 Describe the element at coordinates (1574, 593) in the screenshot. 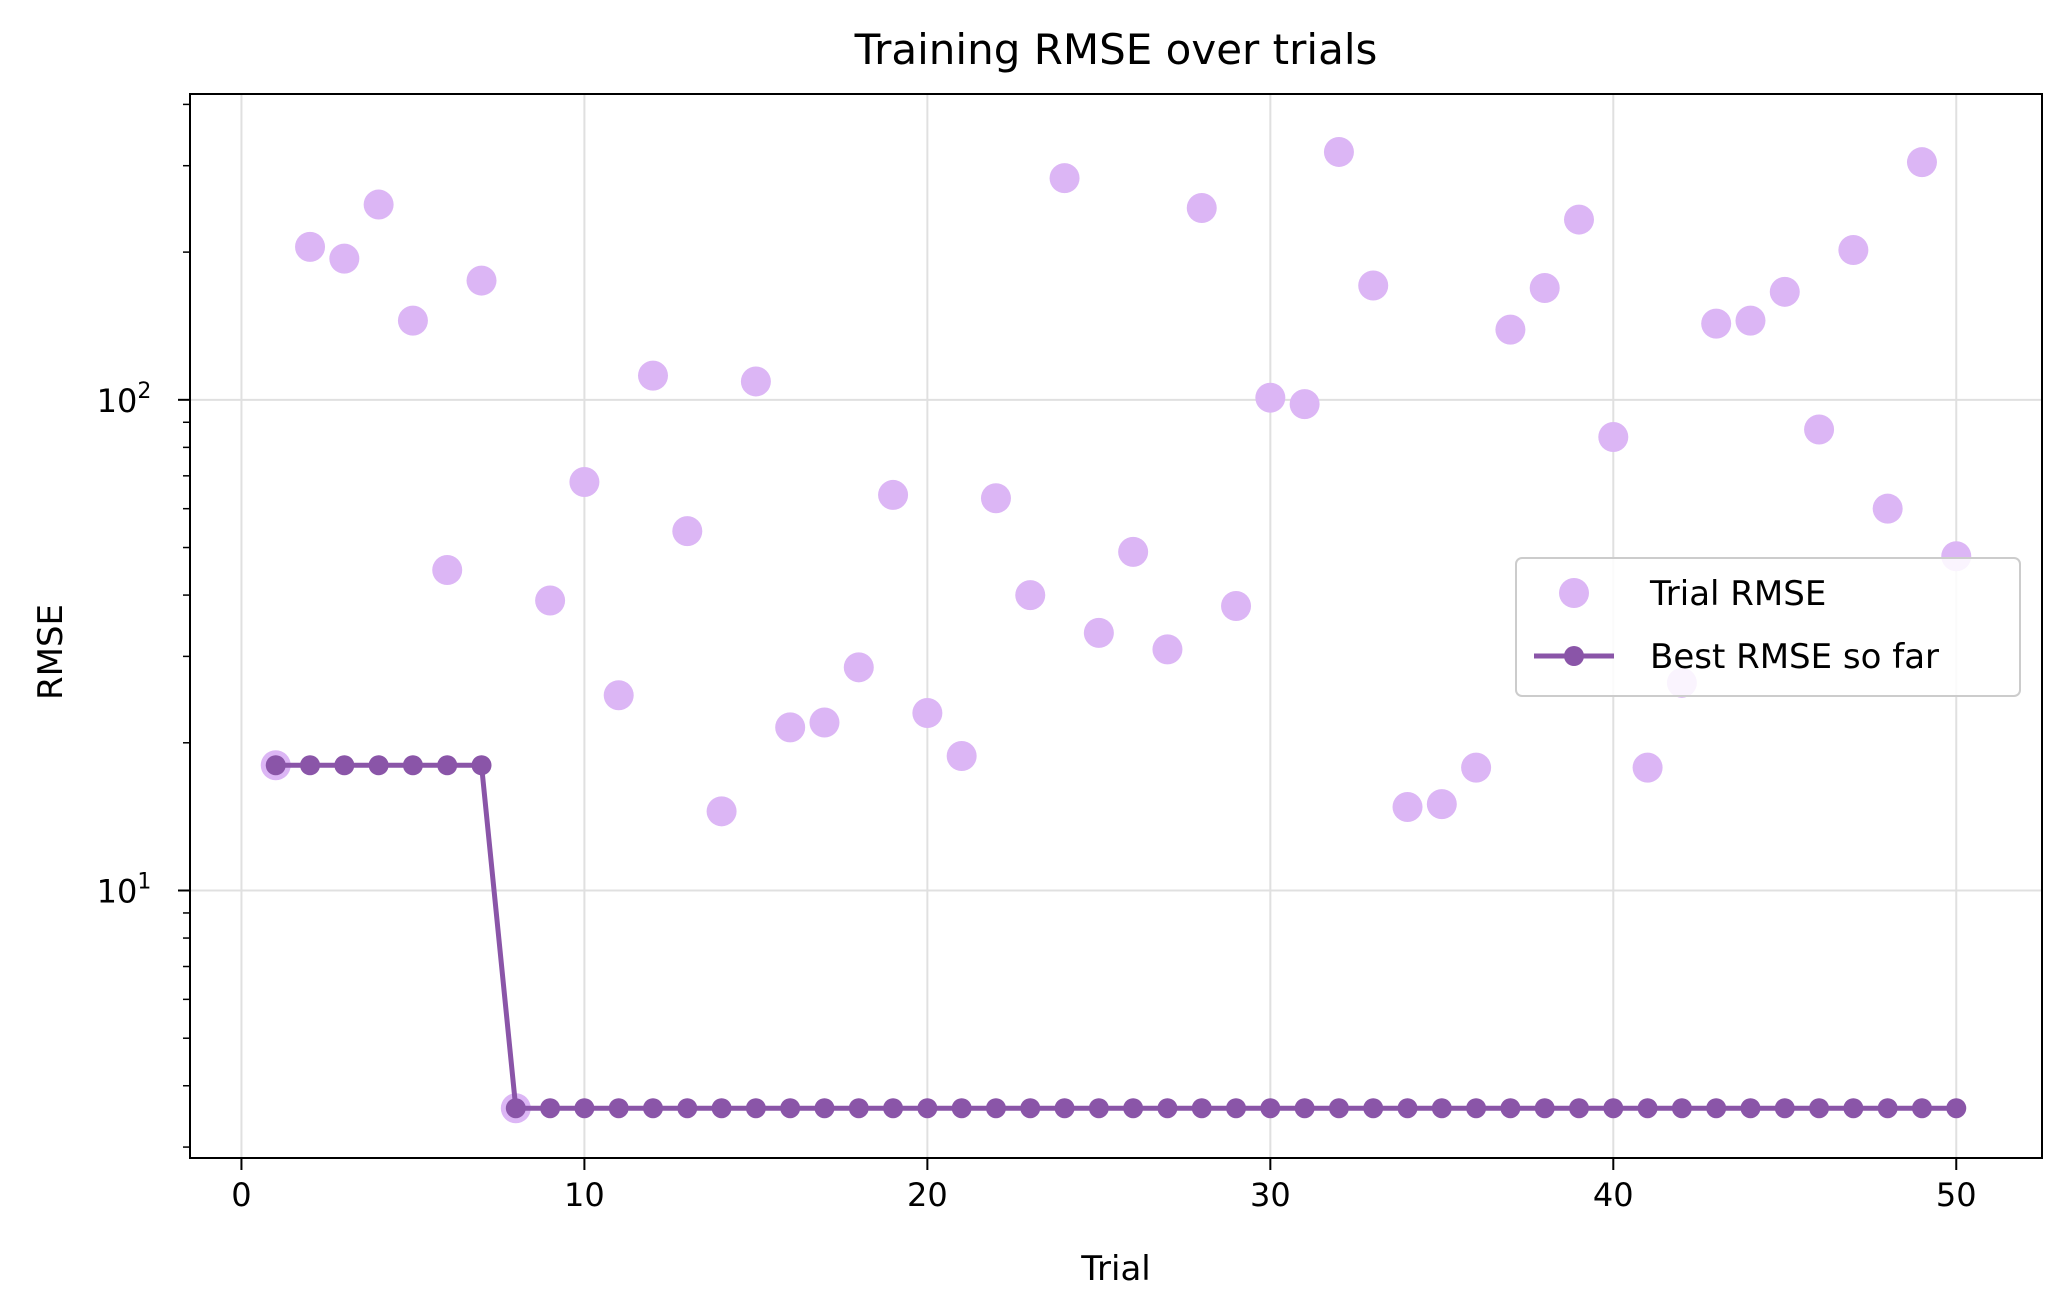

I see `legend-trial-rmse-marker` at that location.